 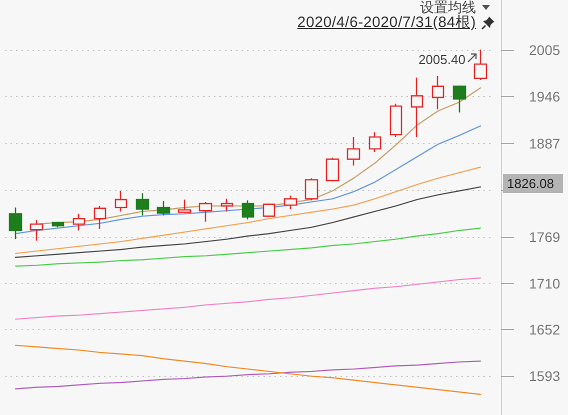 What do you see at coordinates (544, 329) in the screenshot?
I see `y-tick-label: 1652` at bounding box center [544, 329].